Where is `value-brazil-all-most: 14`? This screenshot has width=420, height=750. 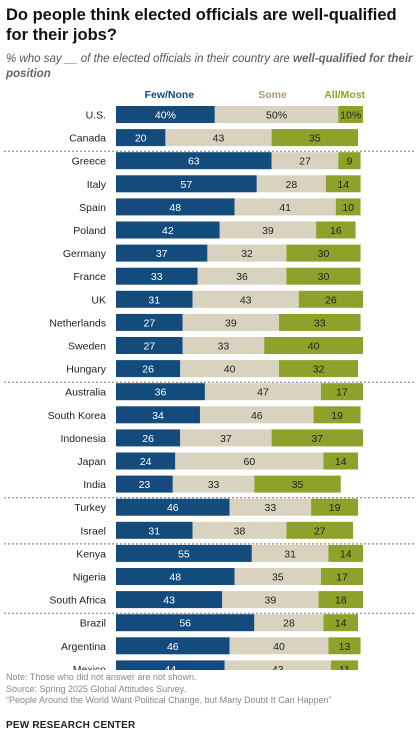
value-brazil-all-most: 14 is located at coordinates (341, 624).